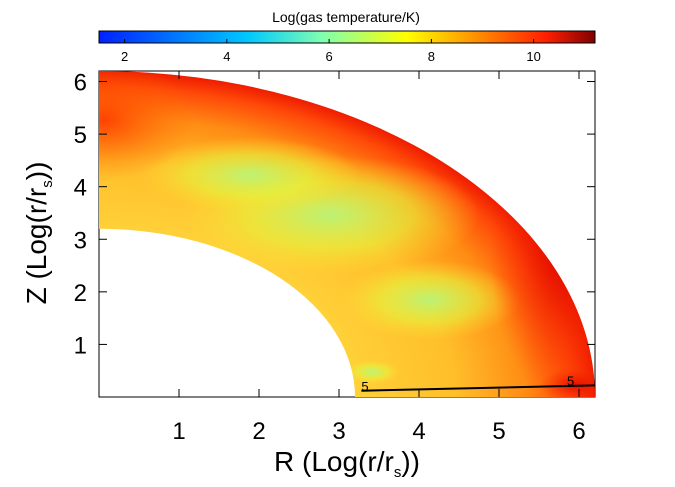 The image size is (675, 487). I want to click on colorbar-tick-label: 4, so click(226, 56).